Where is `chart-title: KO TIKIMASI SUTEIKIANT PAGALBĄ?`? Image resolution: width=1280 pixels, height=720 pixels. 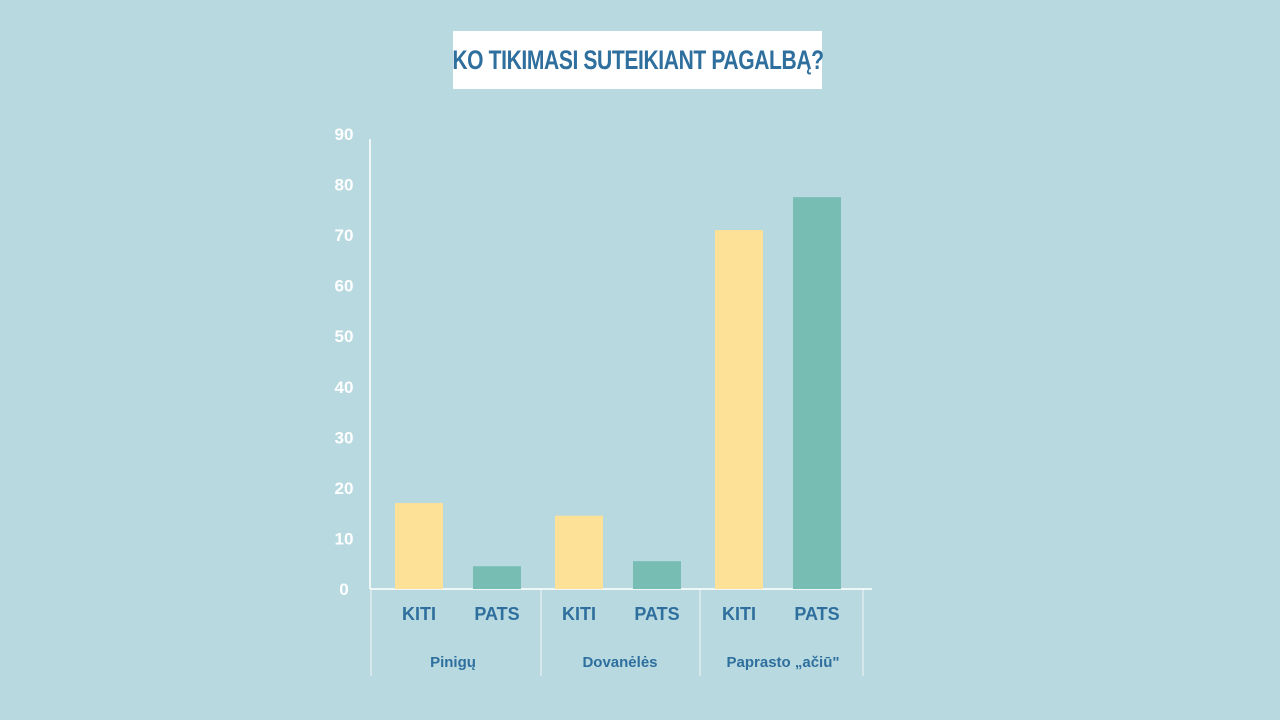
chart-title: KO TIKIMASI SUTEIKIANT PAGALBĄ? is located at coordinates (637, 59).